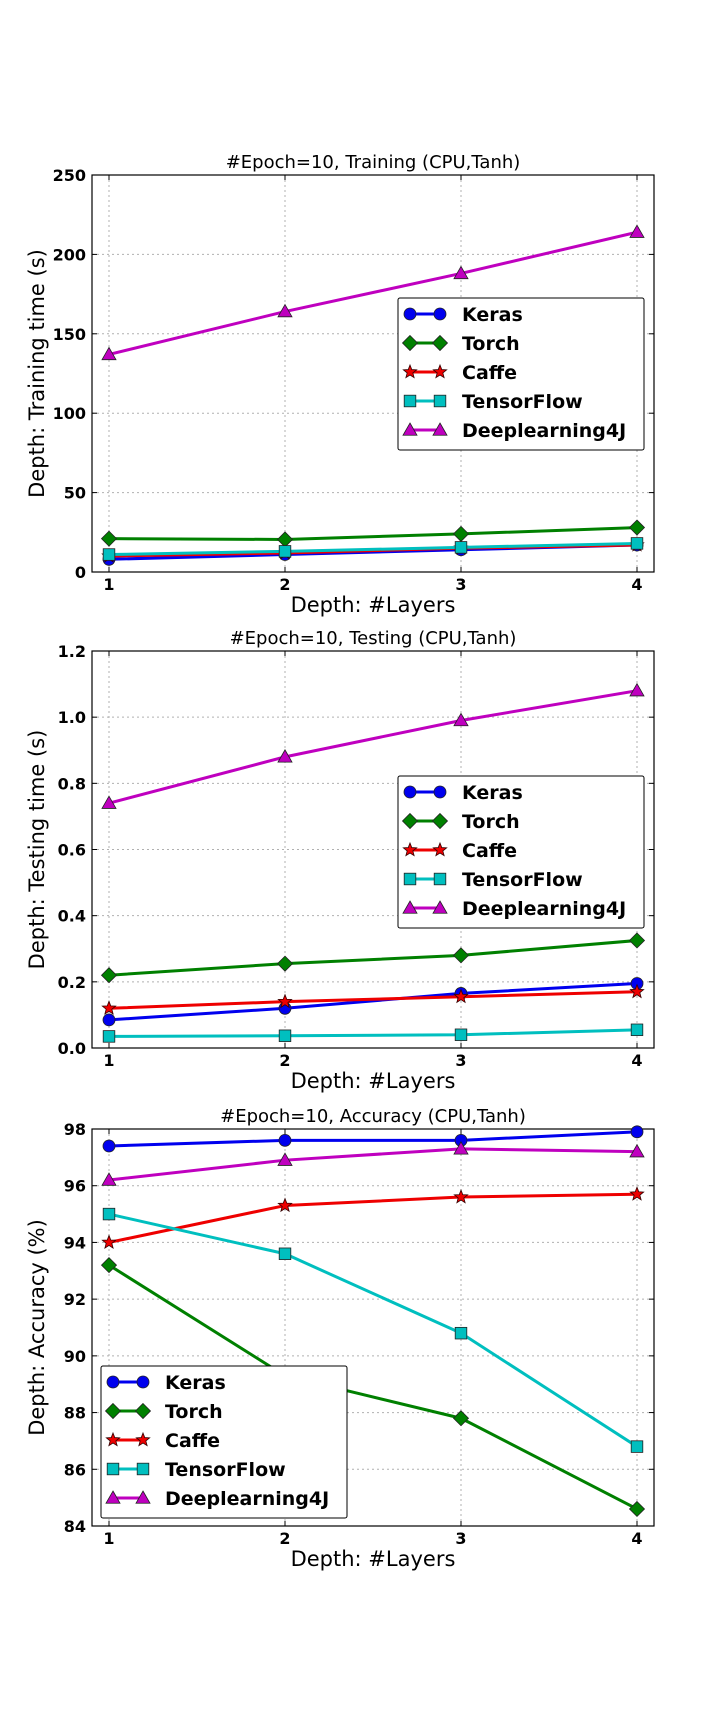 The height and width of the screenshot is (1728, 720). I want to click on legend-item-deeplearning4j: Deeplearning4J, so click(217, 1499).